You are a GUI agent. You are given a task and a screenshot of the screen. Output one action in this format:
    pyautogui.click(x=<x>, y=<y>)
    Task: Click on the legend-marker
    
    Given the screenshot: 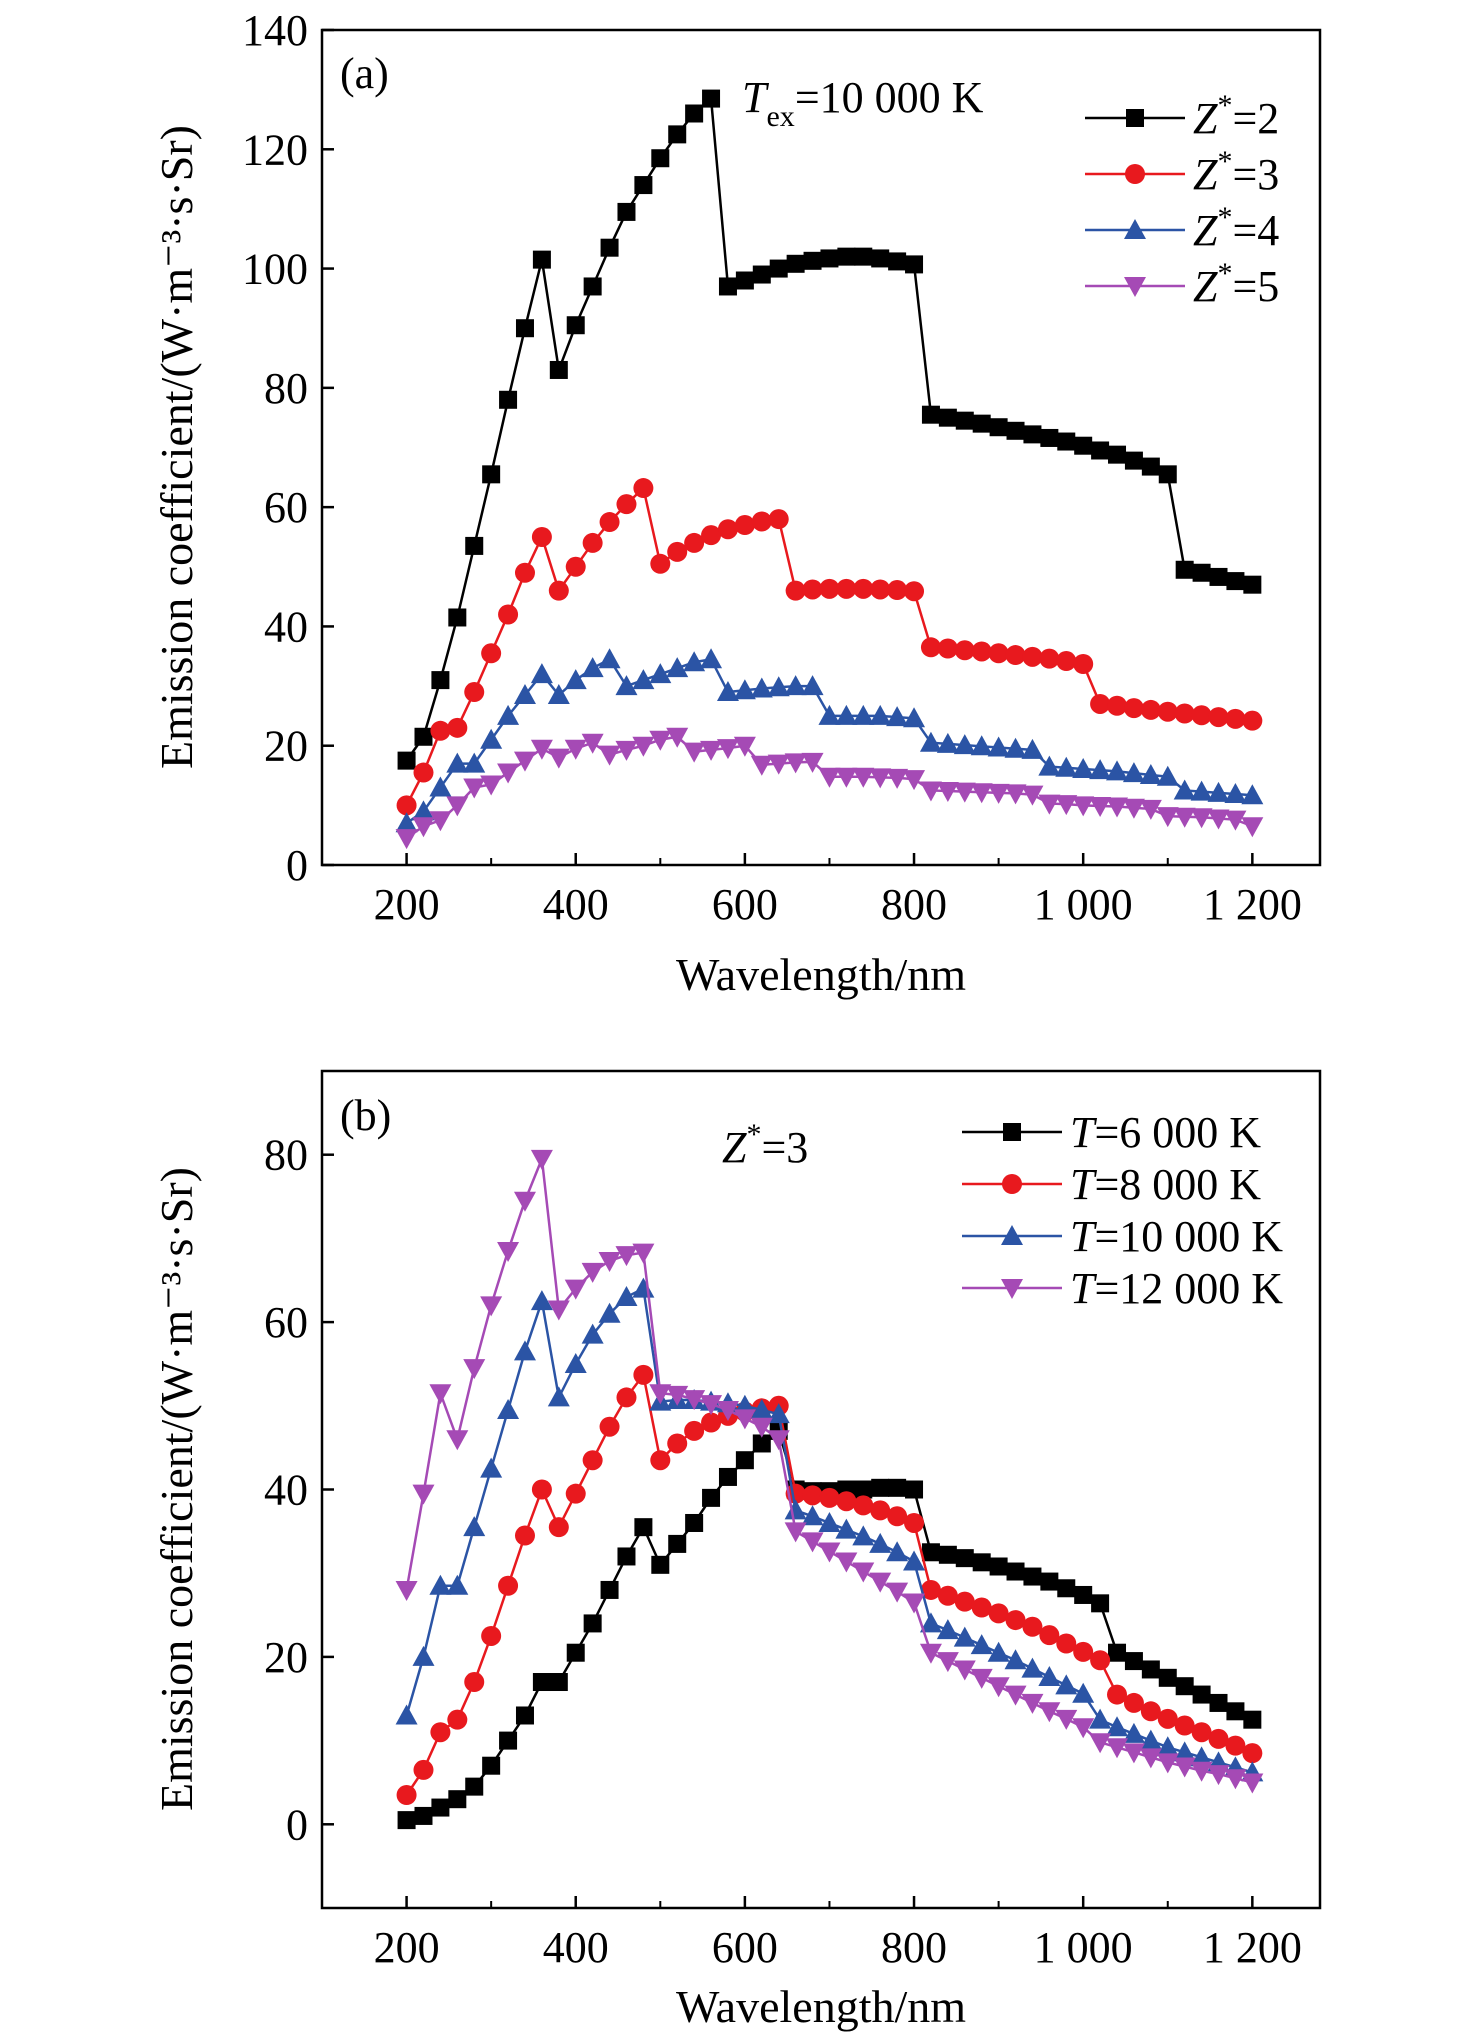 What is the action you would take?
    pyautogui.click(x=1012, y=1235)
    